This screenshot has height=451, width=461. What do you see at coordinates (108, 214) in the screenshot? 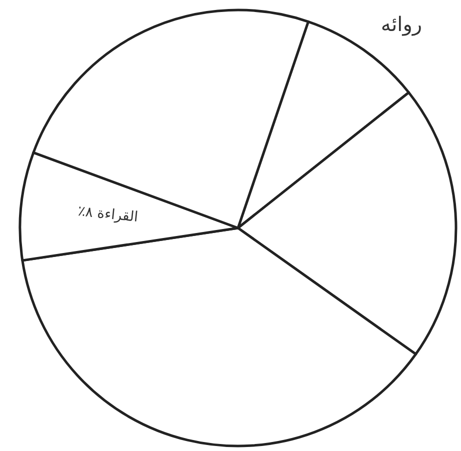
I see `slice-label: القراءة ٨٪` at bounding box center [108, 214].